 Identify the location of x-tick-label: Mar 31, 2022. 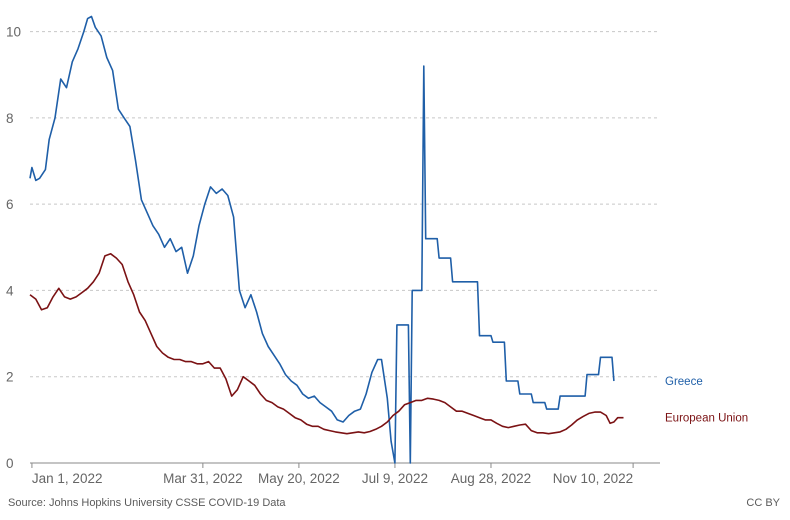
(203, 478).